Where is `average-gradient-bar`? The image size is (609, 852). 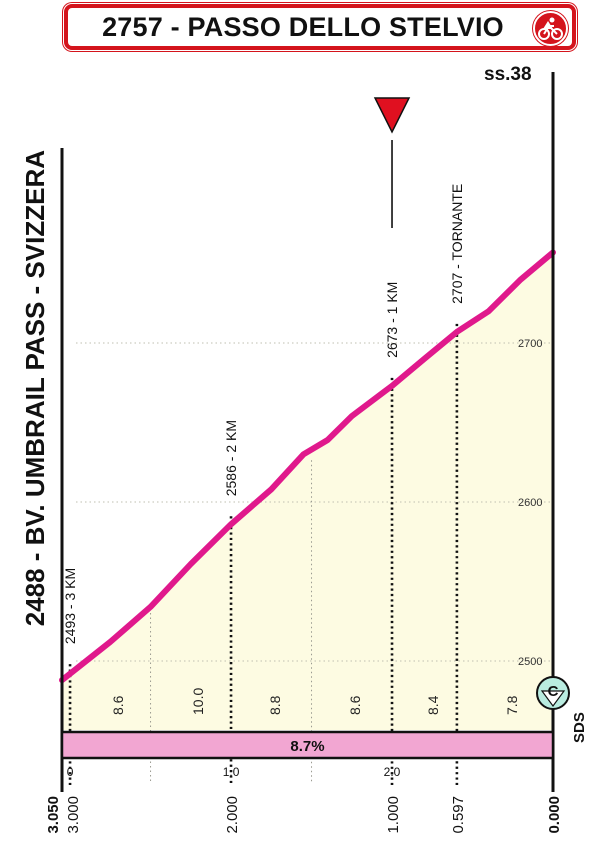 average-gradient-bar is located at coordinates (307, 745).